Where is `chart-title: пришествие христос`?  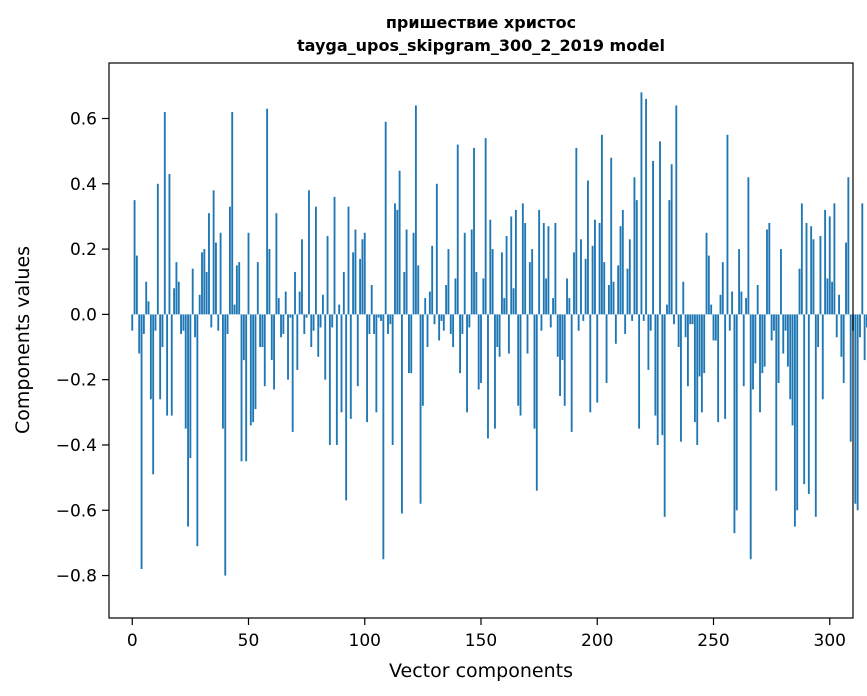
chart-title: пришествие христос is located at coordinates (481, 22).